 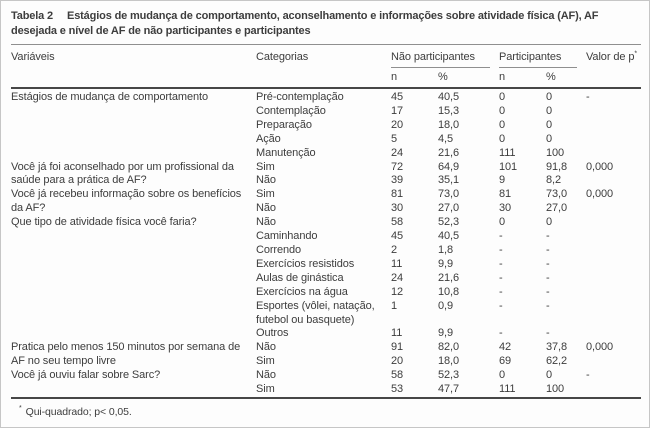 What do you see at coordinates (104, 222) in the screenshot?
I see `variable-cell: Que tipo de atividade física você faria?` at bounding box center [104, 222].